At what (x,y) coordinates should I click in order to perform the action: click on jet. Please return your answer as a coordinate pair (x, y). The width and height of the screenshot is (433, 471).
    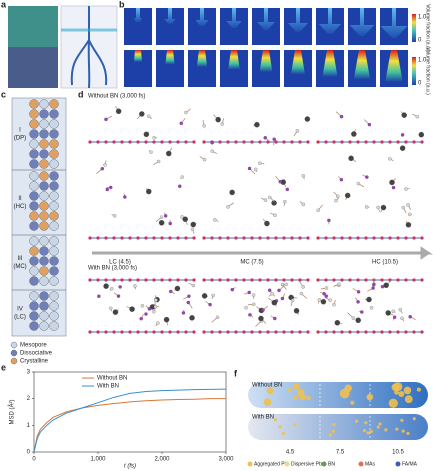
    Looking at the image, I should click on (362, 65).